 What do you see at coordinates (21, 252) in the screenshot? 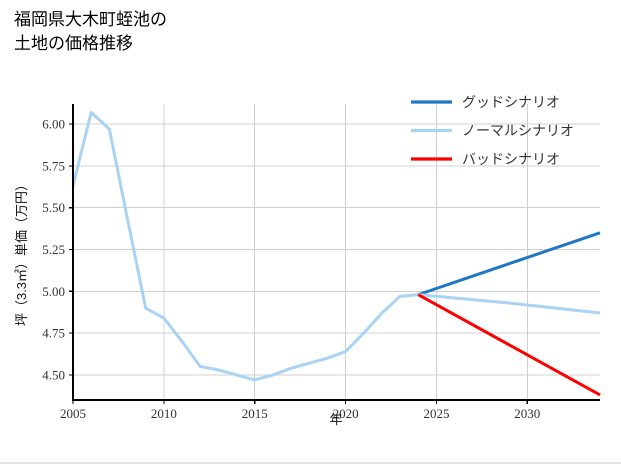
I see `y-axis-title: 坪（3.3㎡）単価（万円）` at bounding box center [21, 252].